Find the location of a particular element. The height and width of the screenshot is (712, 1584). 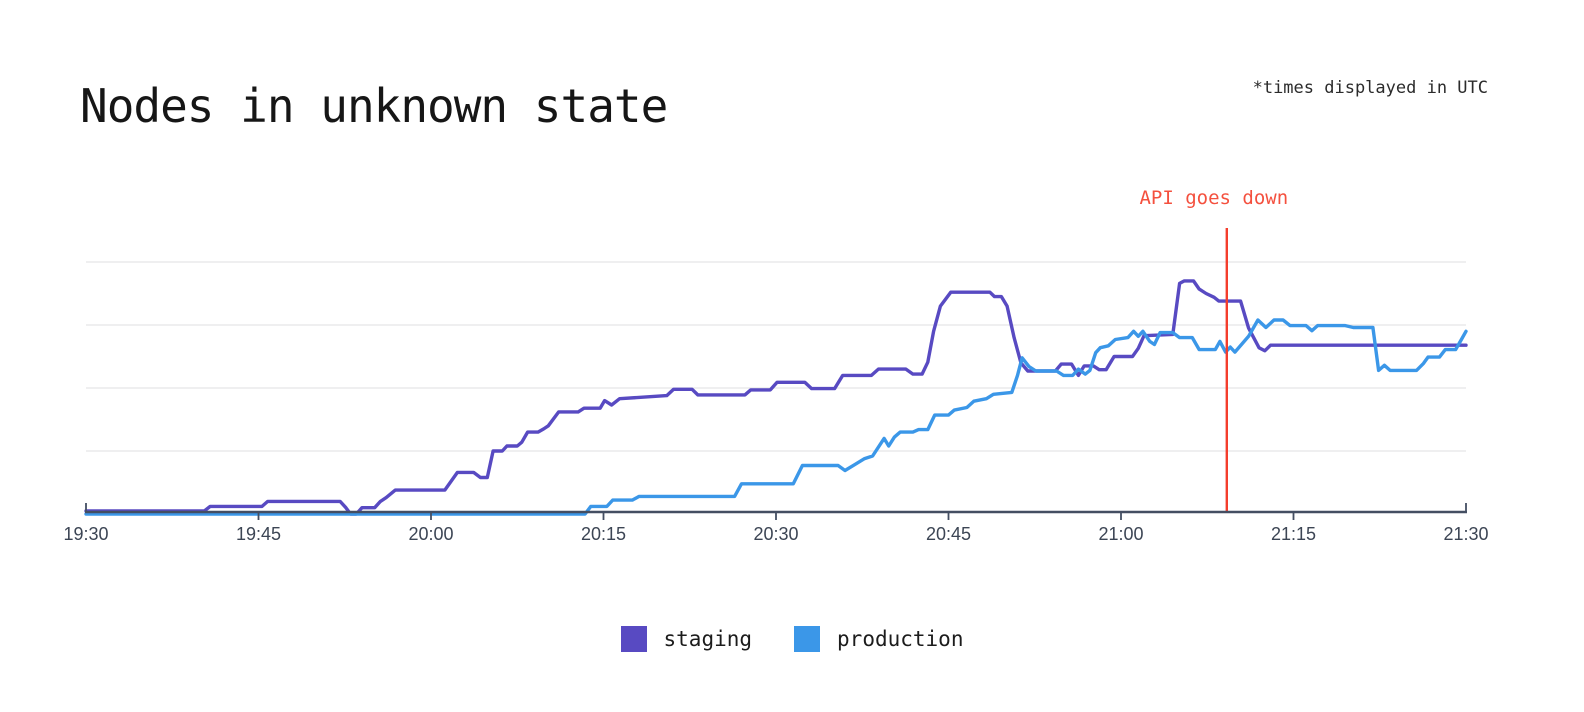

utc-note: *times displayed in UTC is located at coordinates (1370, 88).